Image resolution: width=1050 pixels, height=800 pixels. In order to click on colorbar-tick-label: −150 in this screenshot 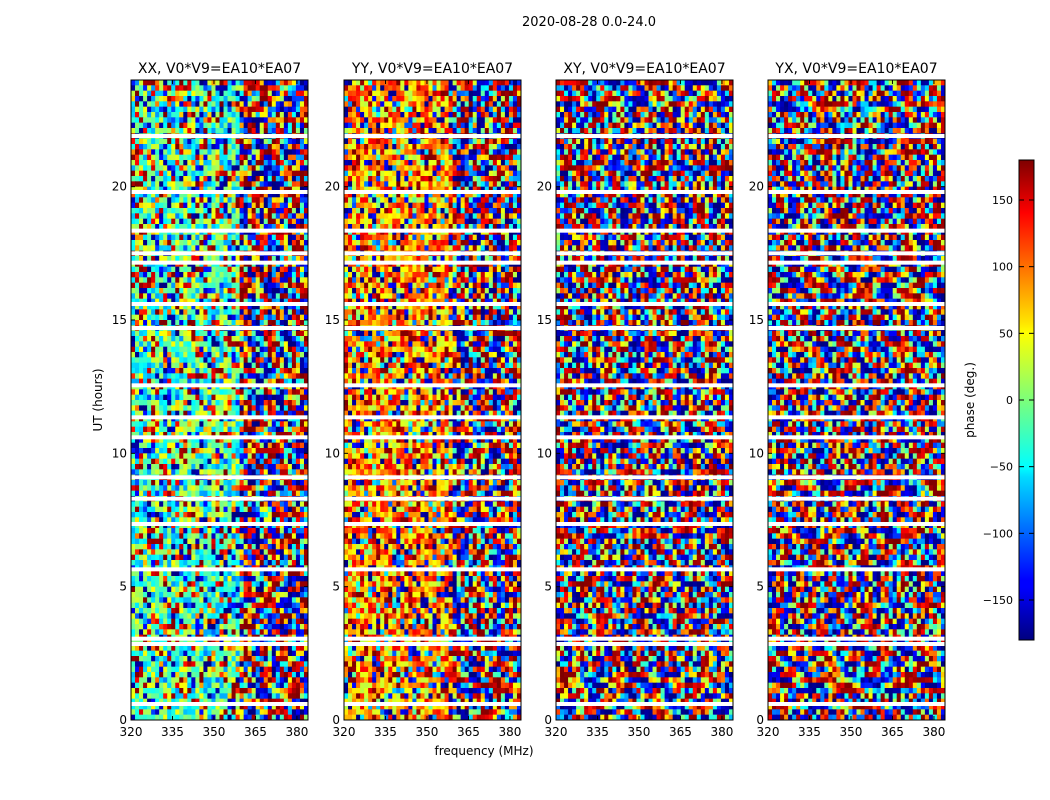, I will do `click(998, 600)`.